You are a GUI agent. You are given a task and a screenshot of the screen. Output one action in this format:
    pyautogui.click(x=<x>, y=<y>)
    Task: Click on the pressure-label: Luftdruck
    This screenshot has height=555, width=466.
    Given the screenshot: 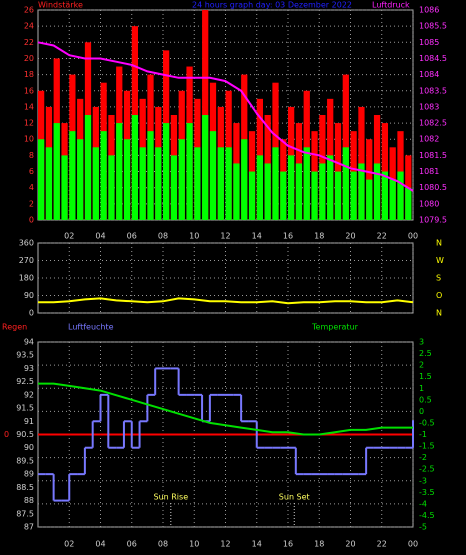 What is the action you would take?
    pyautogui.click(x=391, y=5)
    